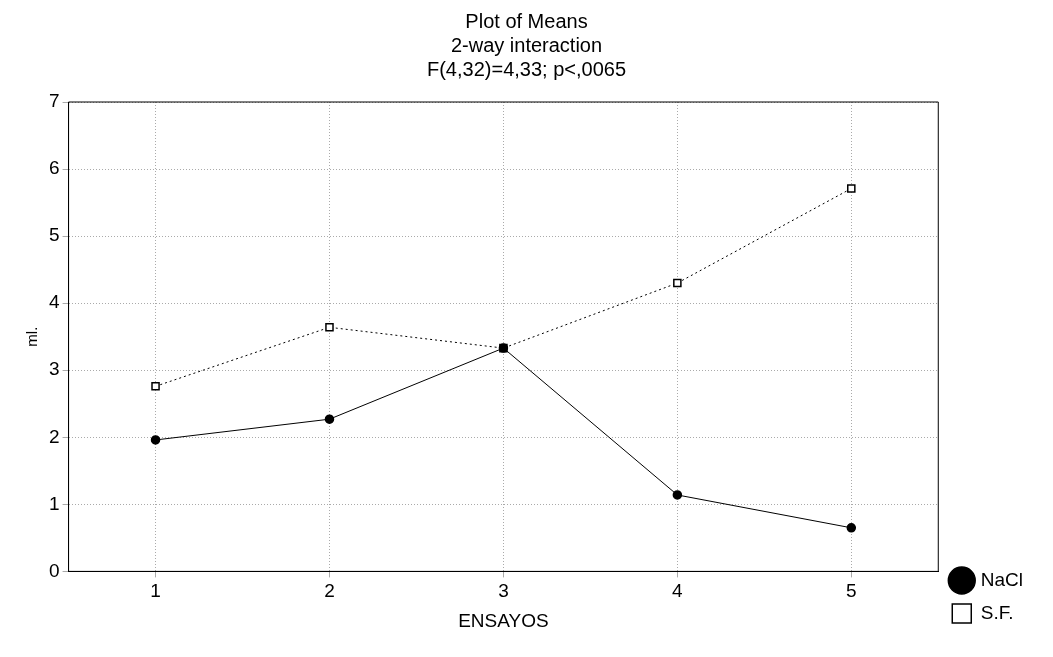  I want to click on x-tick-label: 4, so click(678, 591).